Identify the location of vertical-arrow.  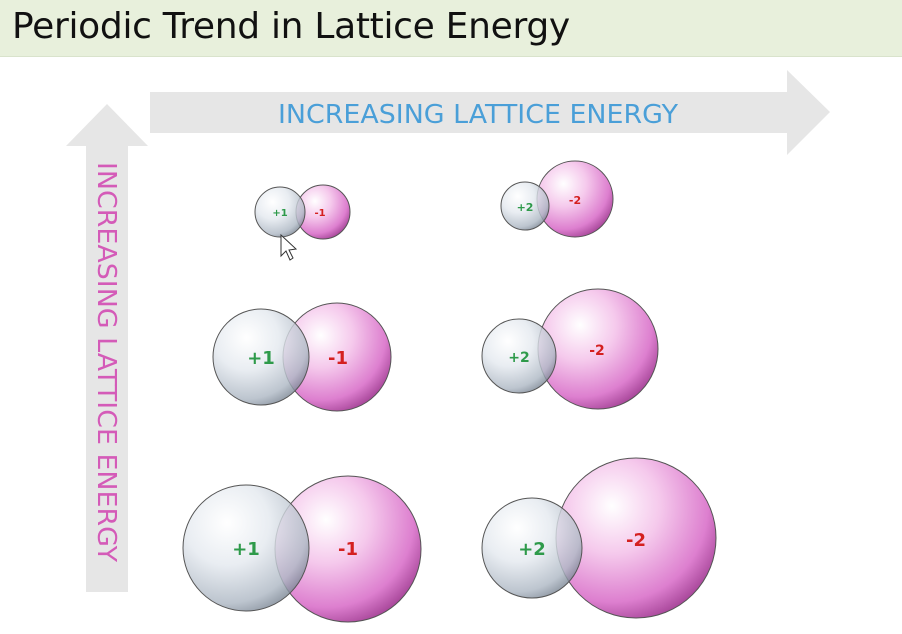
(107, 348).